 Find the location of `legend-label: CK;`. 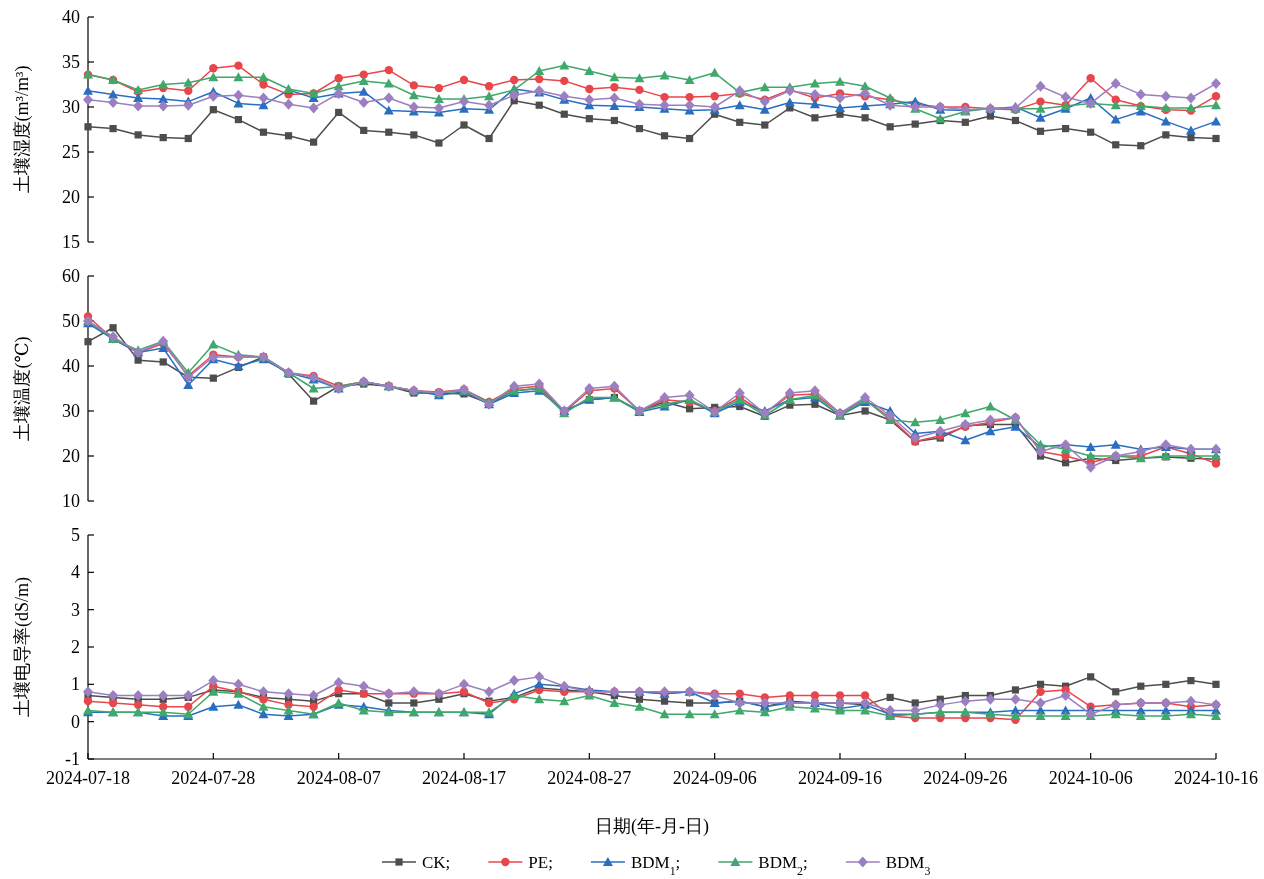

legend-label: CK; is located at coordinates (436, 862).